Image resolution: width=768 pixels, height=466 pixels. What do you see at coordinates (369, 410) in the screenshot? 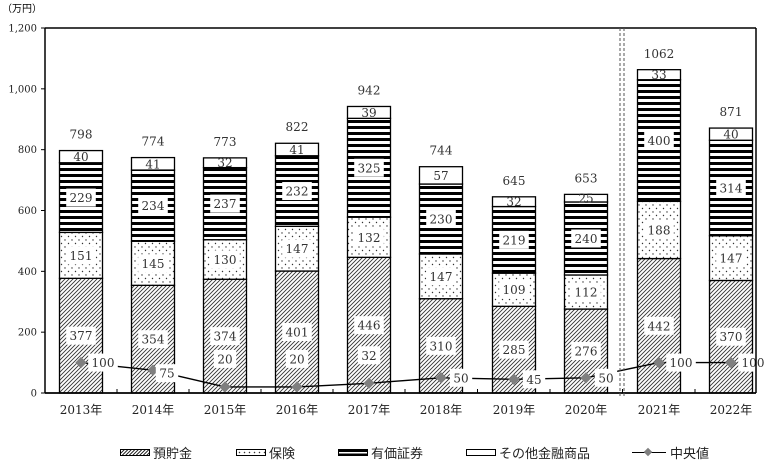
I see `x-tick-label: 2017年` at bounding box center [369, 410].